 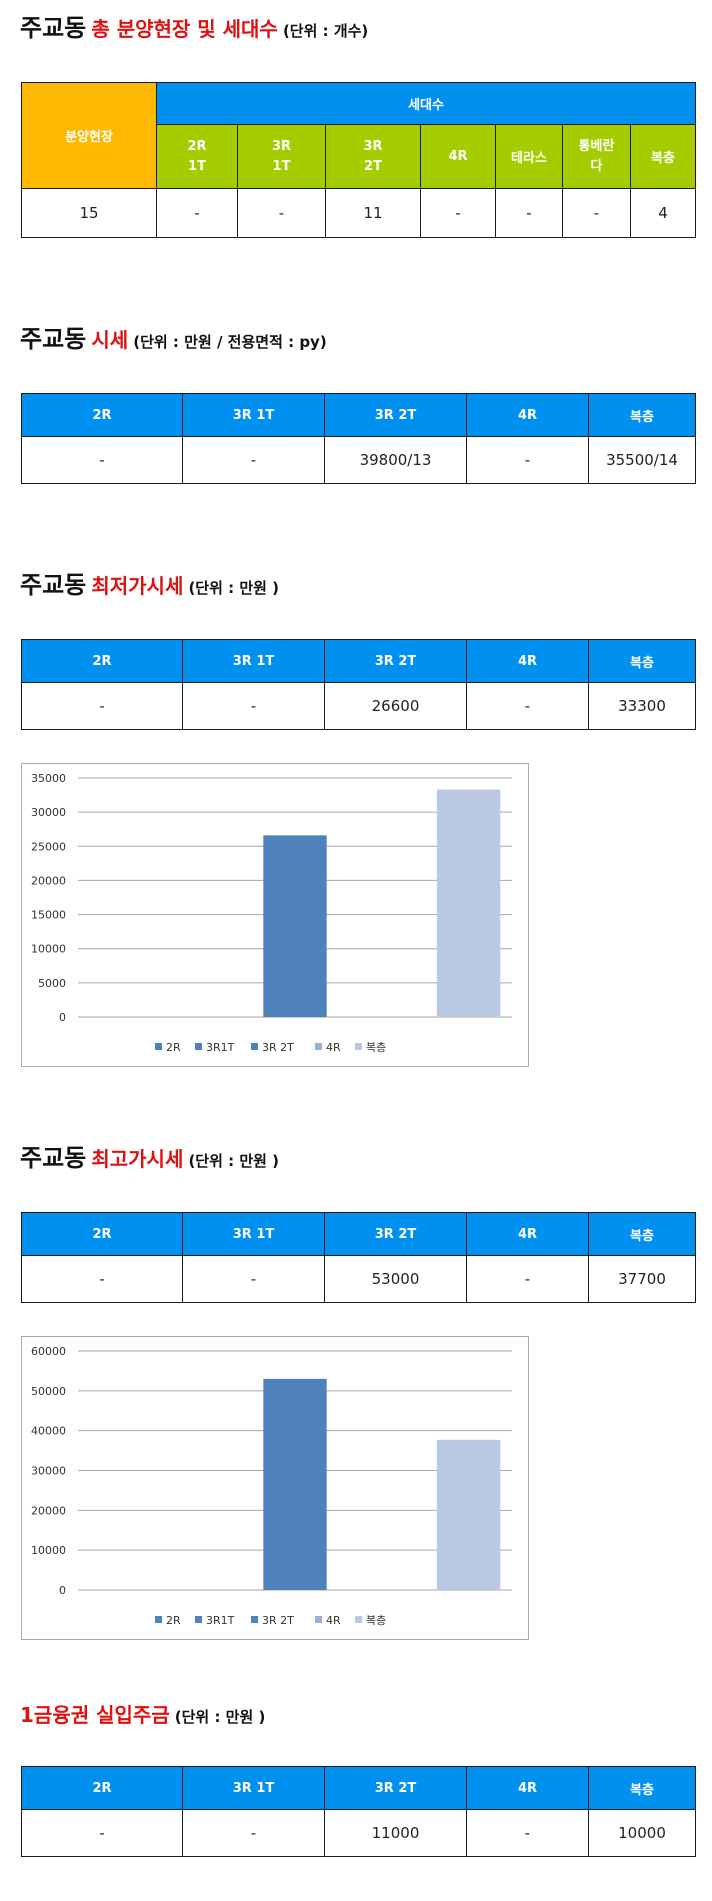 What do you see at coordinates (137, 1159) in the screenshot?
I see `section4-title: 최고가시세` at bounding box center [137, 1159].